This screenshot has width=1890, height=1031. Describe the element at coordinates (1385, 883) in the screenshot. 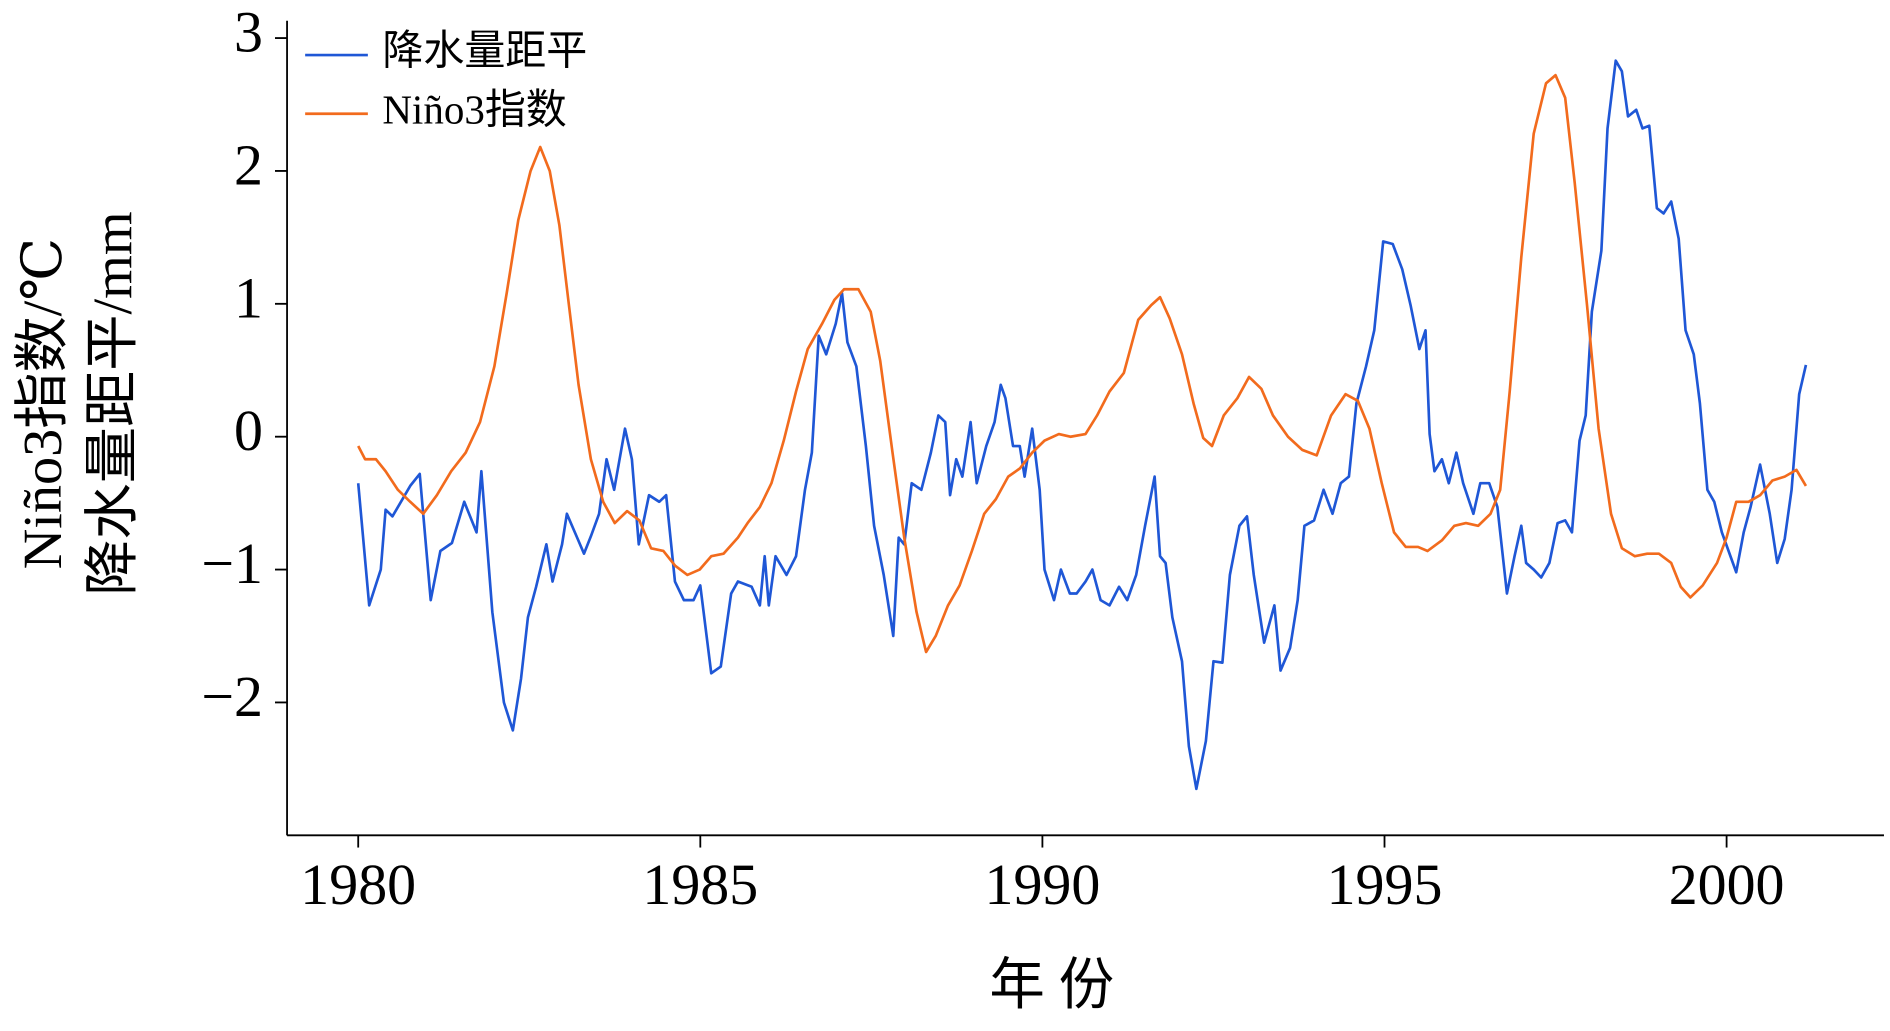

I see `x-tick-label: 1995` at that location.